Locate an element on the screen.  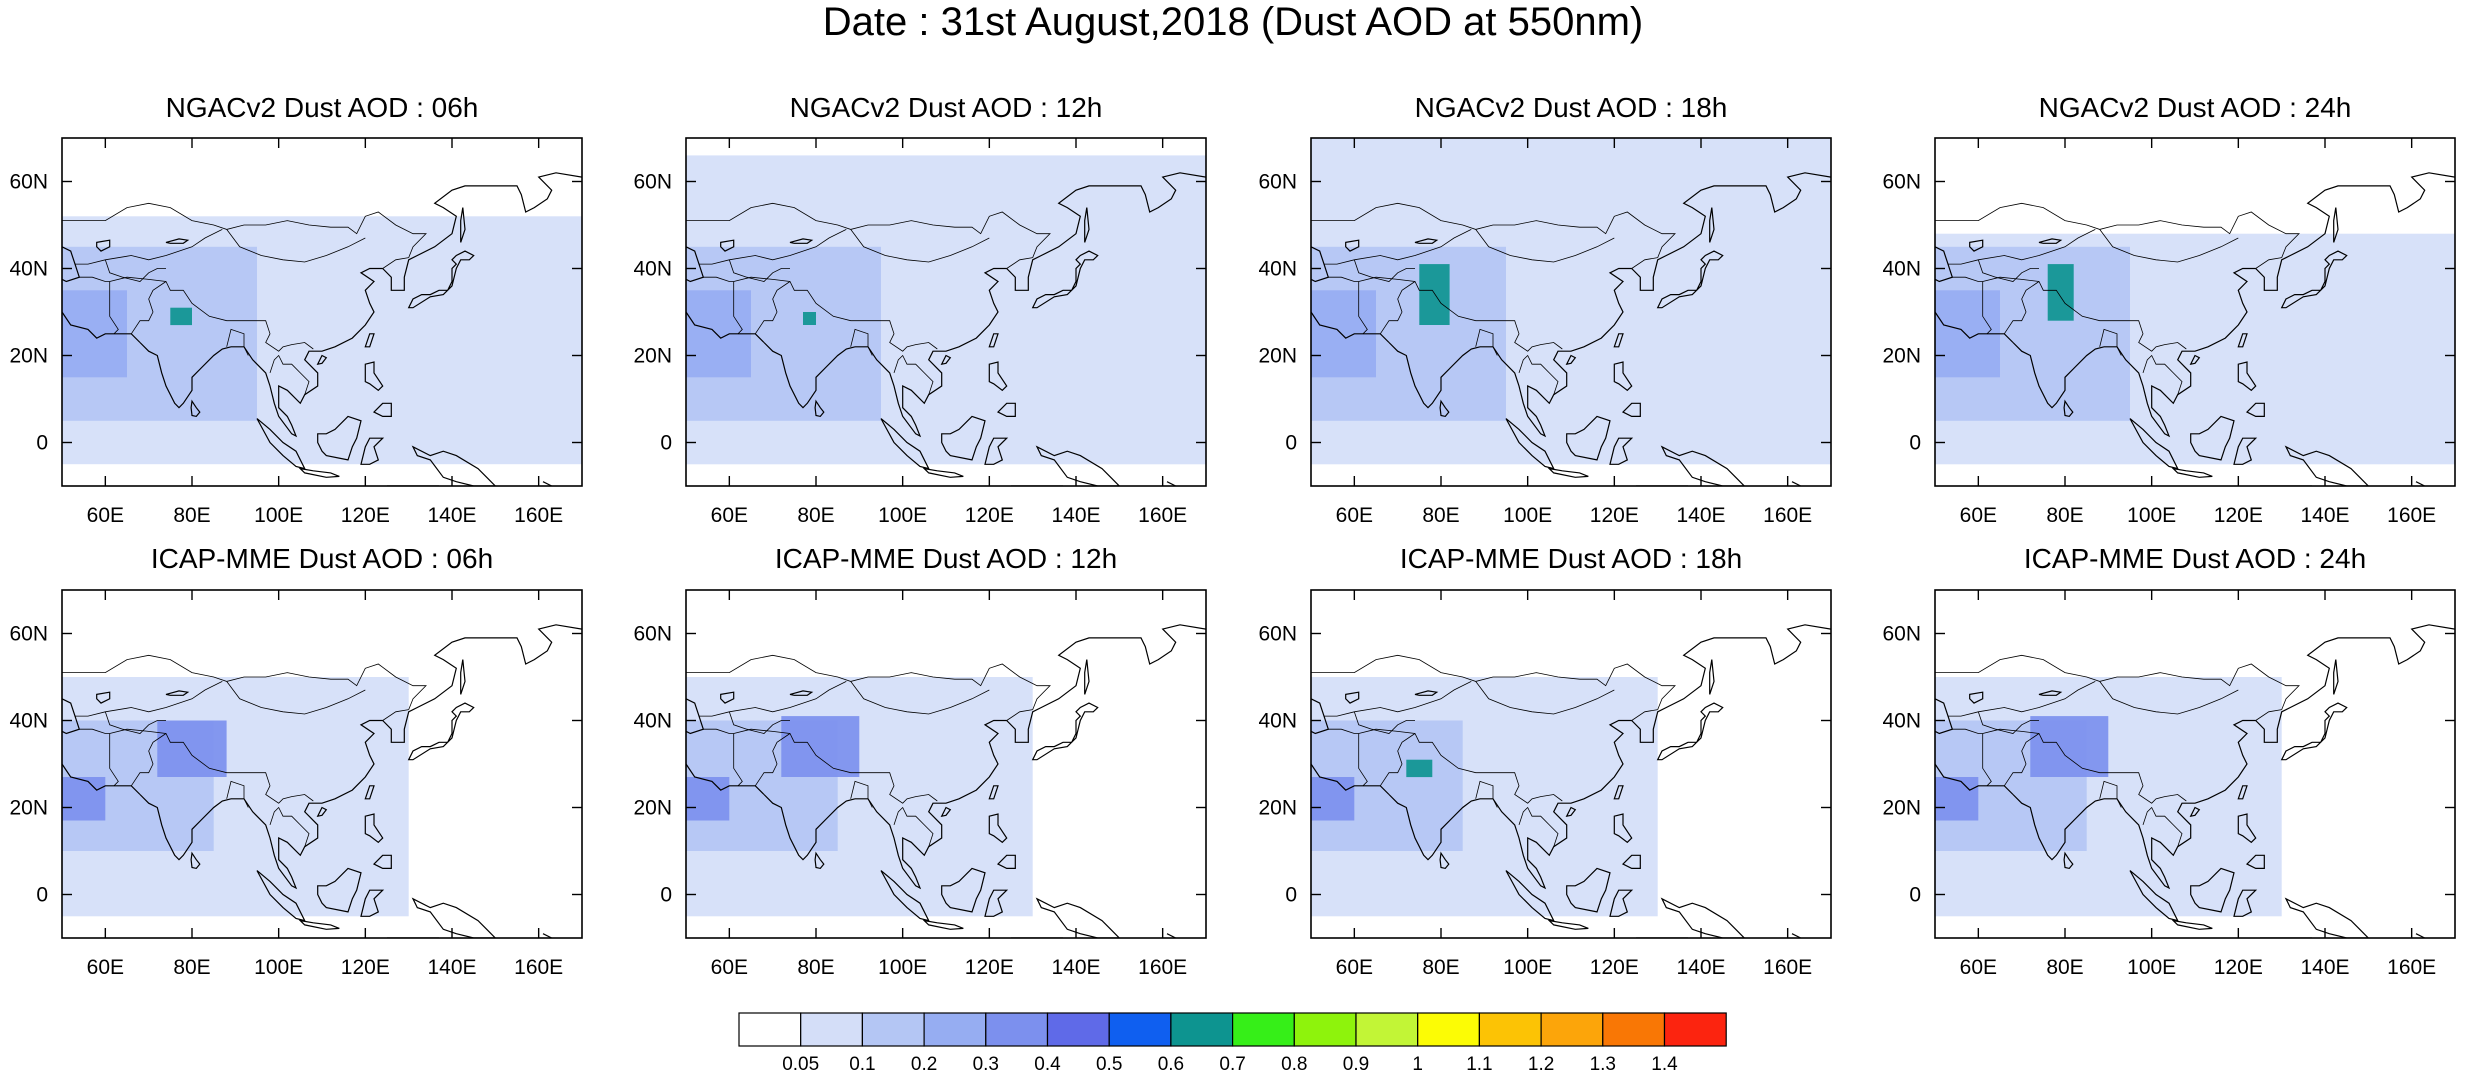
lat-tick-label: 0 is located at coordinates (1291, 895).